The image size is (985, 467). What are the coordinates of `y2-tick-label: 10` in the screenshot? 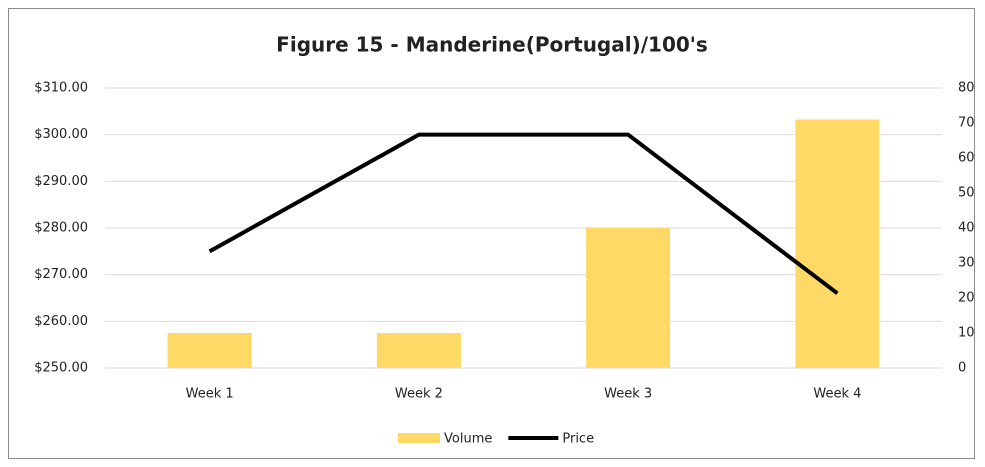 It's located at (966, 333).